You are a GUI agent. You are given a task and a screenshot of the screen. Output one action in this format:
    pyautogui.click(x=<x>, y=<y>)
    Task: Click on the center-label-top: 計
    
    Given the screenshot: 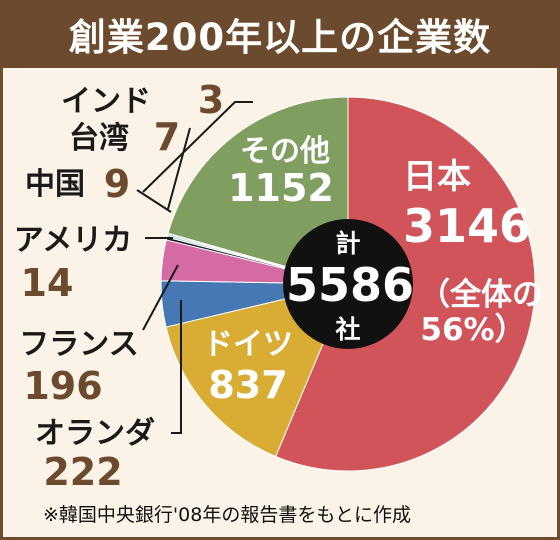 What is the action you would take?
    pyautogui.click(x=347, y=243)
    